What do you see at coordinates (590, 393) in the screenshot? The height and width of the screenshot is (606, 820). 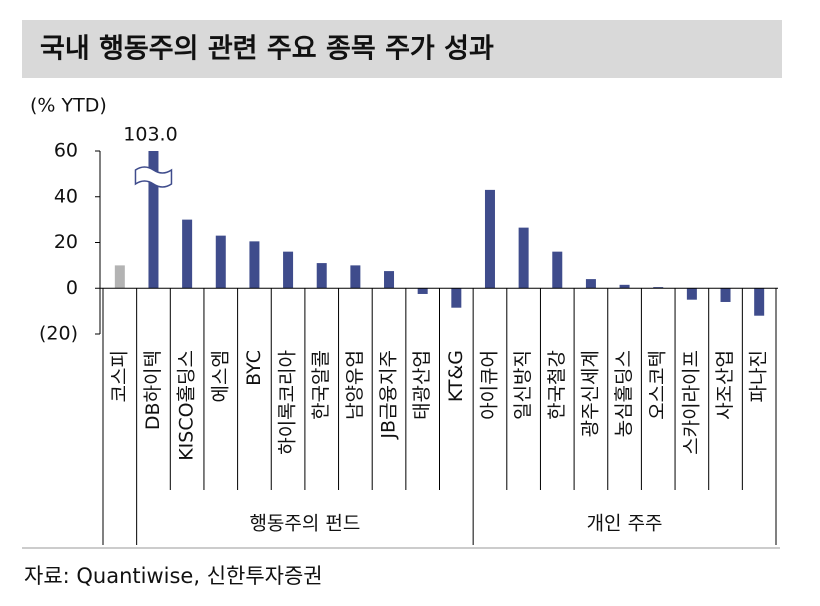 I see `x-tick-label: 광주신세계` at bounding box center [590, 393].